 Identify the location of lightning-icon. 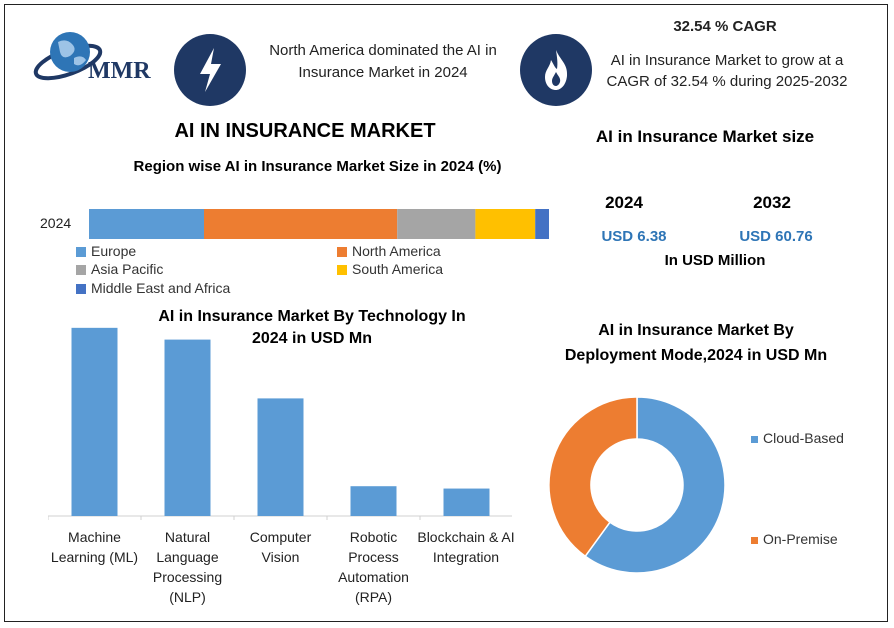
(210, 70).